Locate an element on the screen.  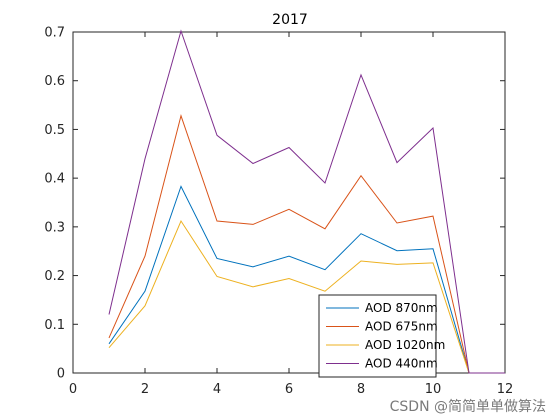
legend-label: AOD 870nm is located at coordinates (401, 308).